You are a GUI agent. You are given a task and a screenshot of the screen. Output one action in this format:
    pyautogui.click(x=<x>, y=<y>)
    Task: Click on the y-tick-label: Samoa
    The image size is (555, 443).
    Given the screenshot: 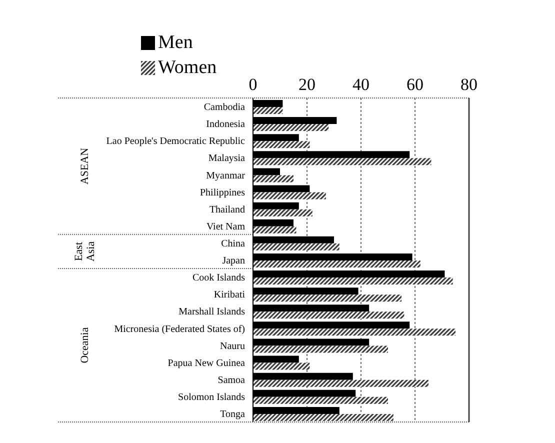 What is the action you would take?
    pyautogui.click(x=232, y=380)
    